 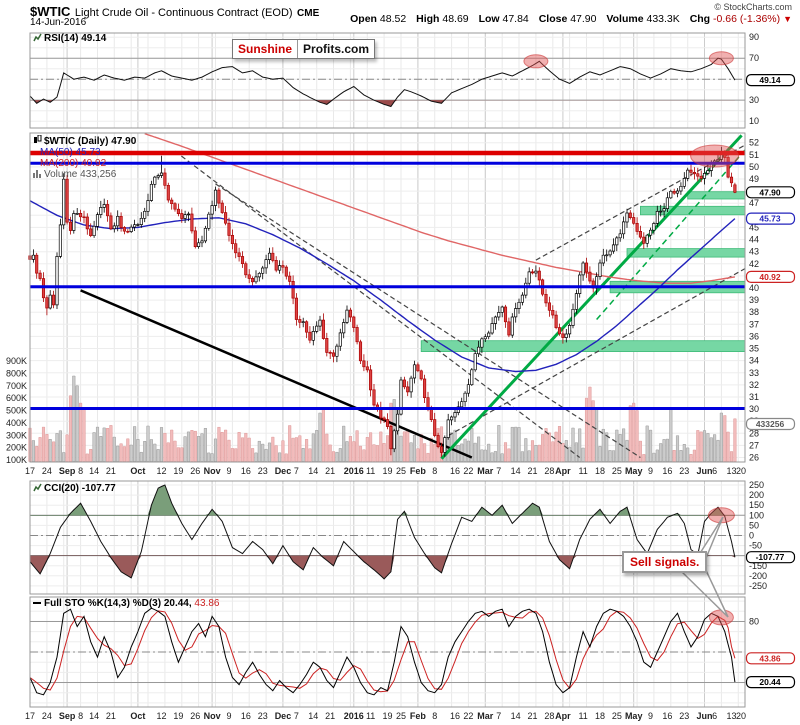 I want to click on close-value: 47.90, so click(x=583, y=19).